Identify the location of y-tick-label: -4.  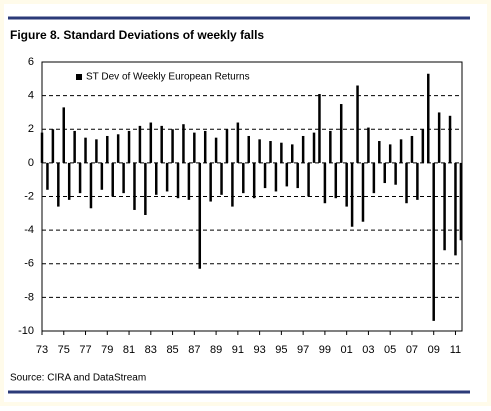
(29, 230).